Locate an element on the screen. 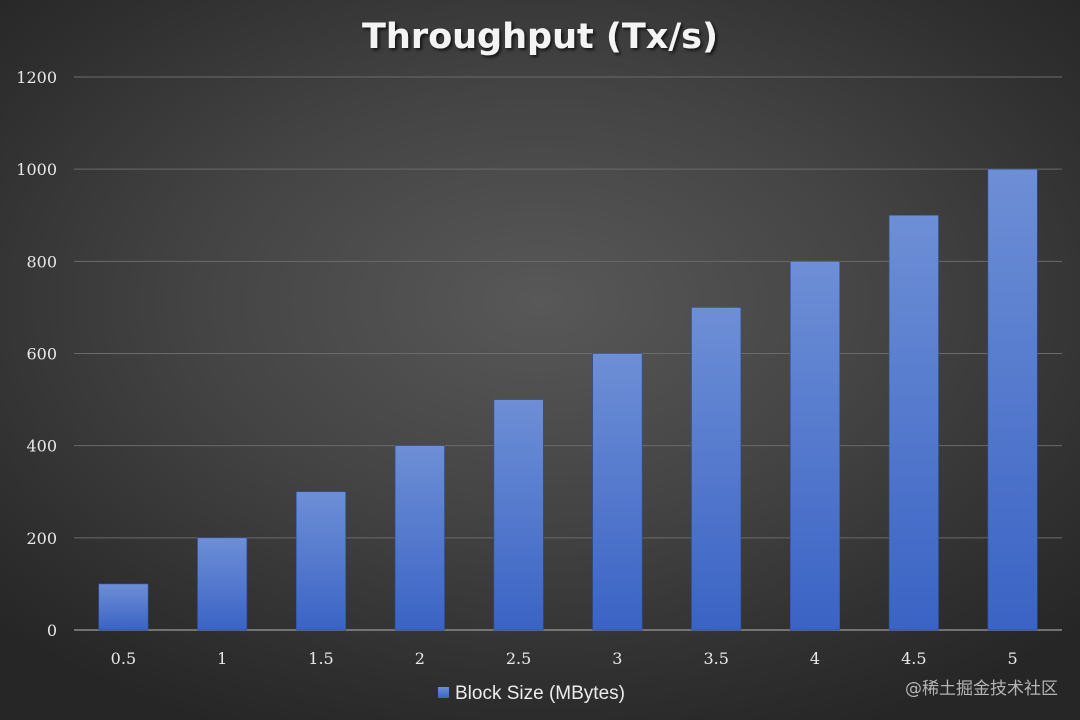 The width and height of the screenshot is (1080, 720). x-tick-label: 4 is located at coordinates (815, 658).